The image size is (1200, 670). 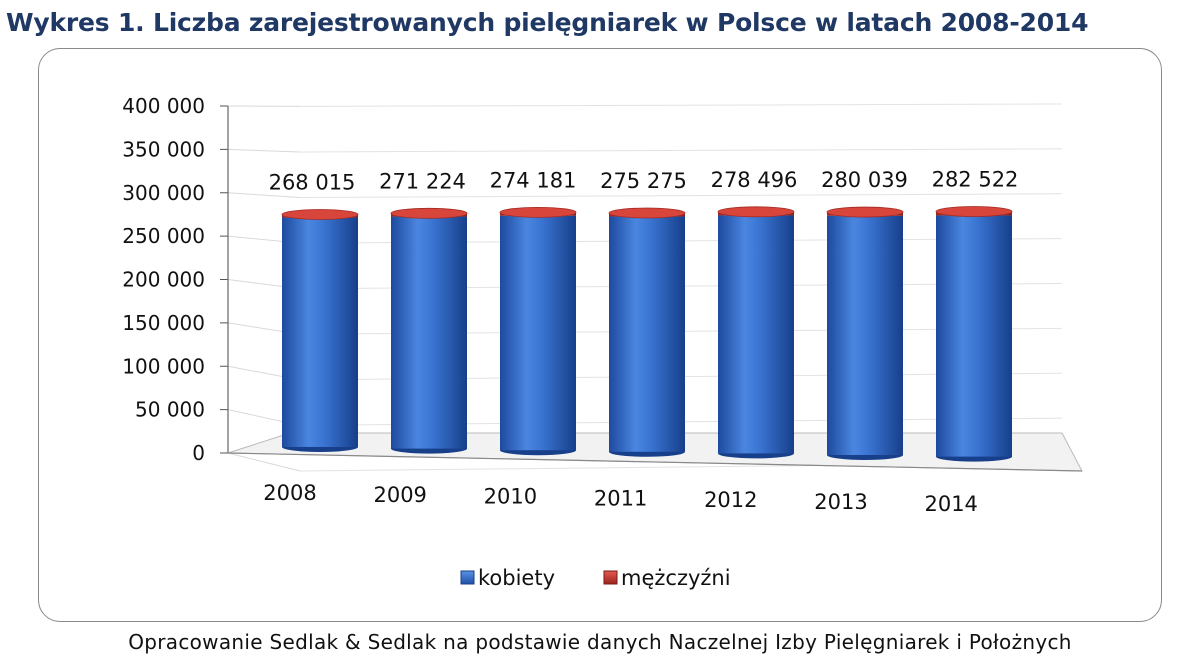 What do you see at coordinates (676, 578) in the screenshot?
I see `legend-label-mezczyzni: mężczyźni` at bounding box center [676, 578].